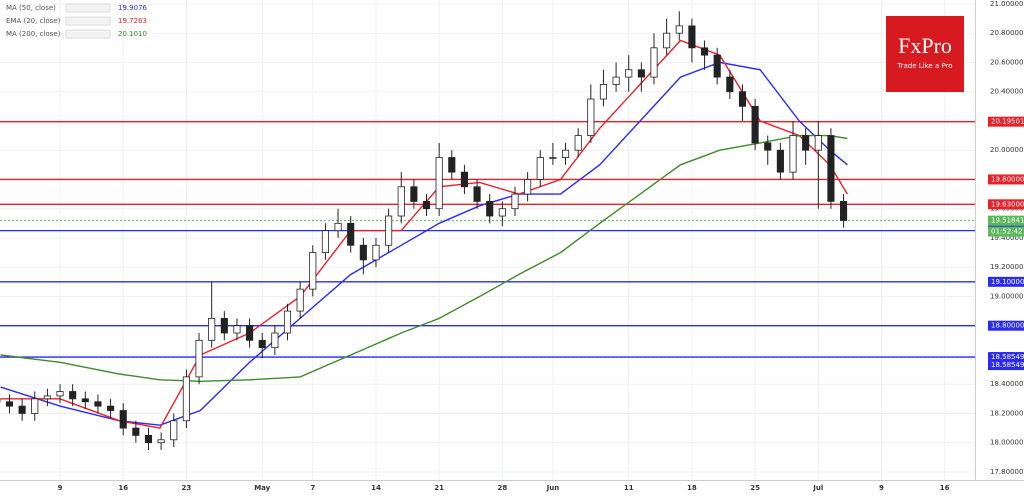 The image size is (1024, 496). What do you see at coordinates (1006, 33) in the screenshot?
I see `y-tick-label: 20.80000` at bounding box center [1006, 33].